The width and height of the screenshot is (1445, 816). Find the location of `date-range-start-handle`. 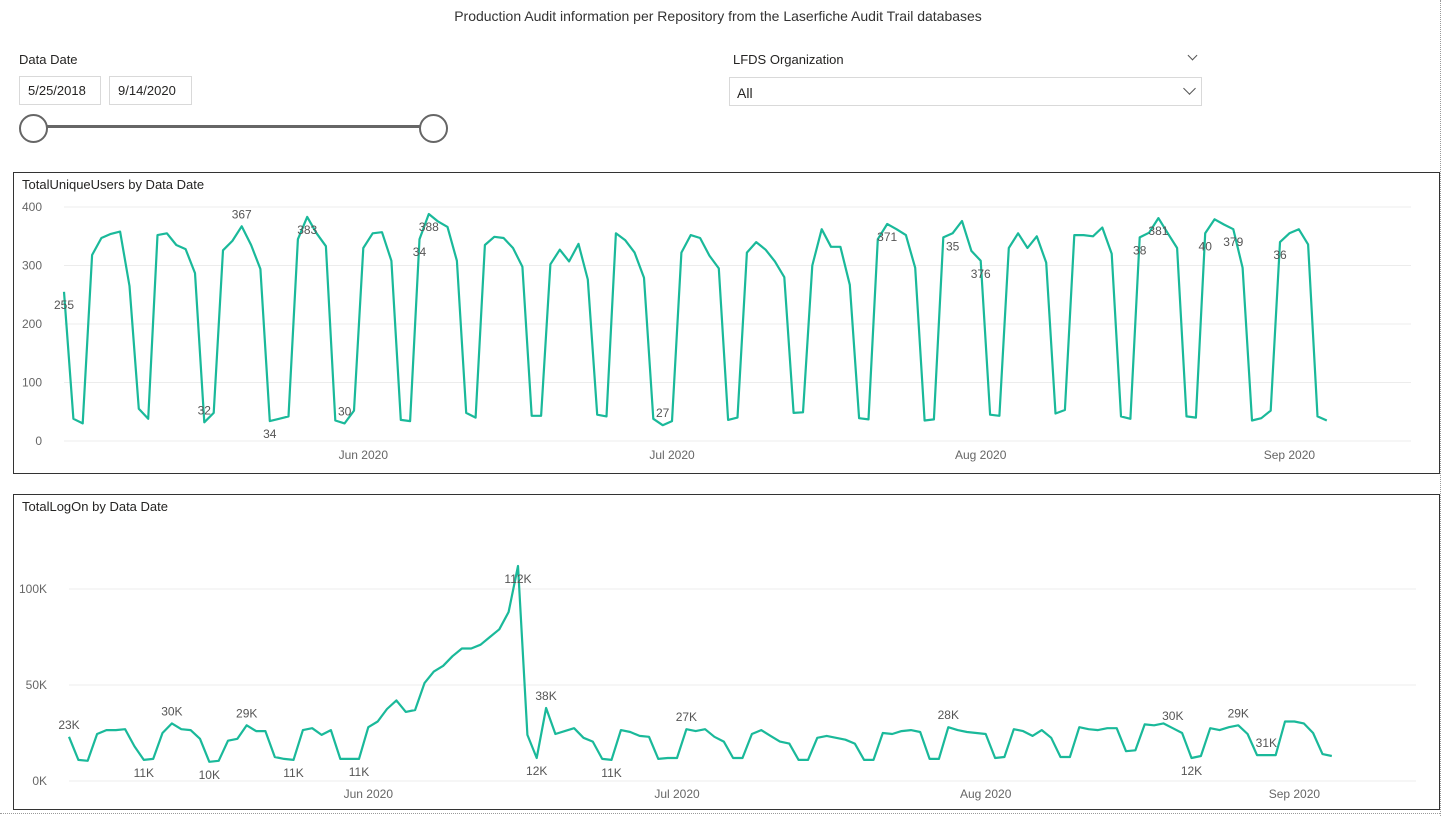

date-range-start-handle is located at coordinates (33, 128).